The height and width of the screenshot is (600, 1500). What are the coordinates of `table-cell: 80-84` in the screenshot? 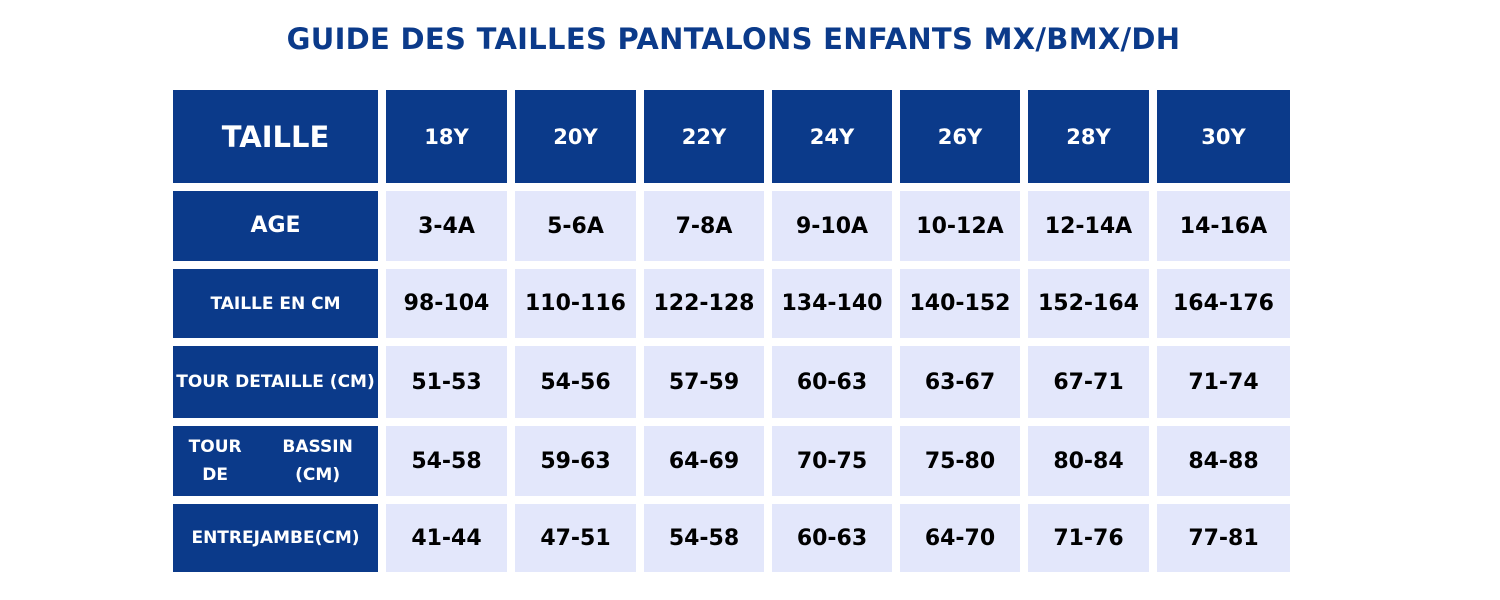 It's located at (1088, 461).